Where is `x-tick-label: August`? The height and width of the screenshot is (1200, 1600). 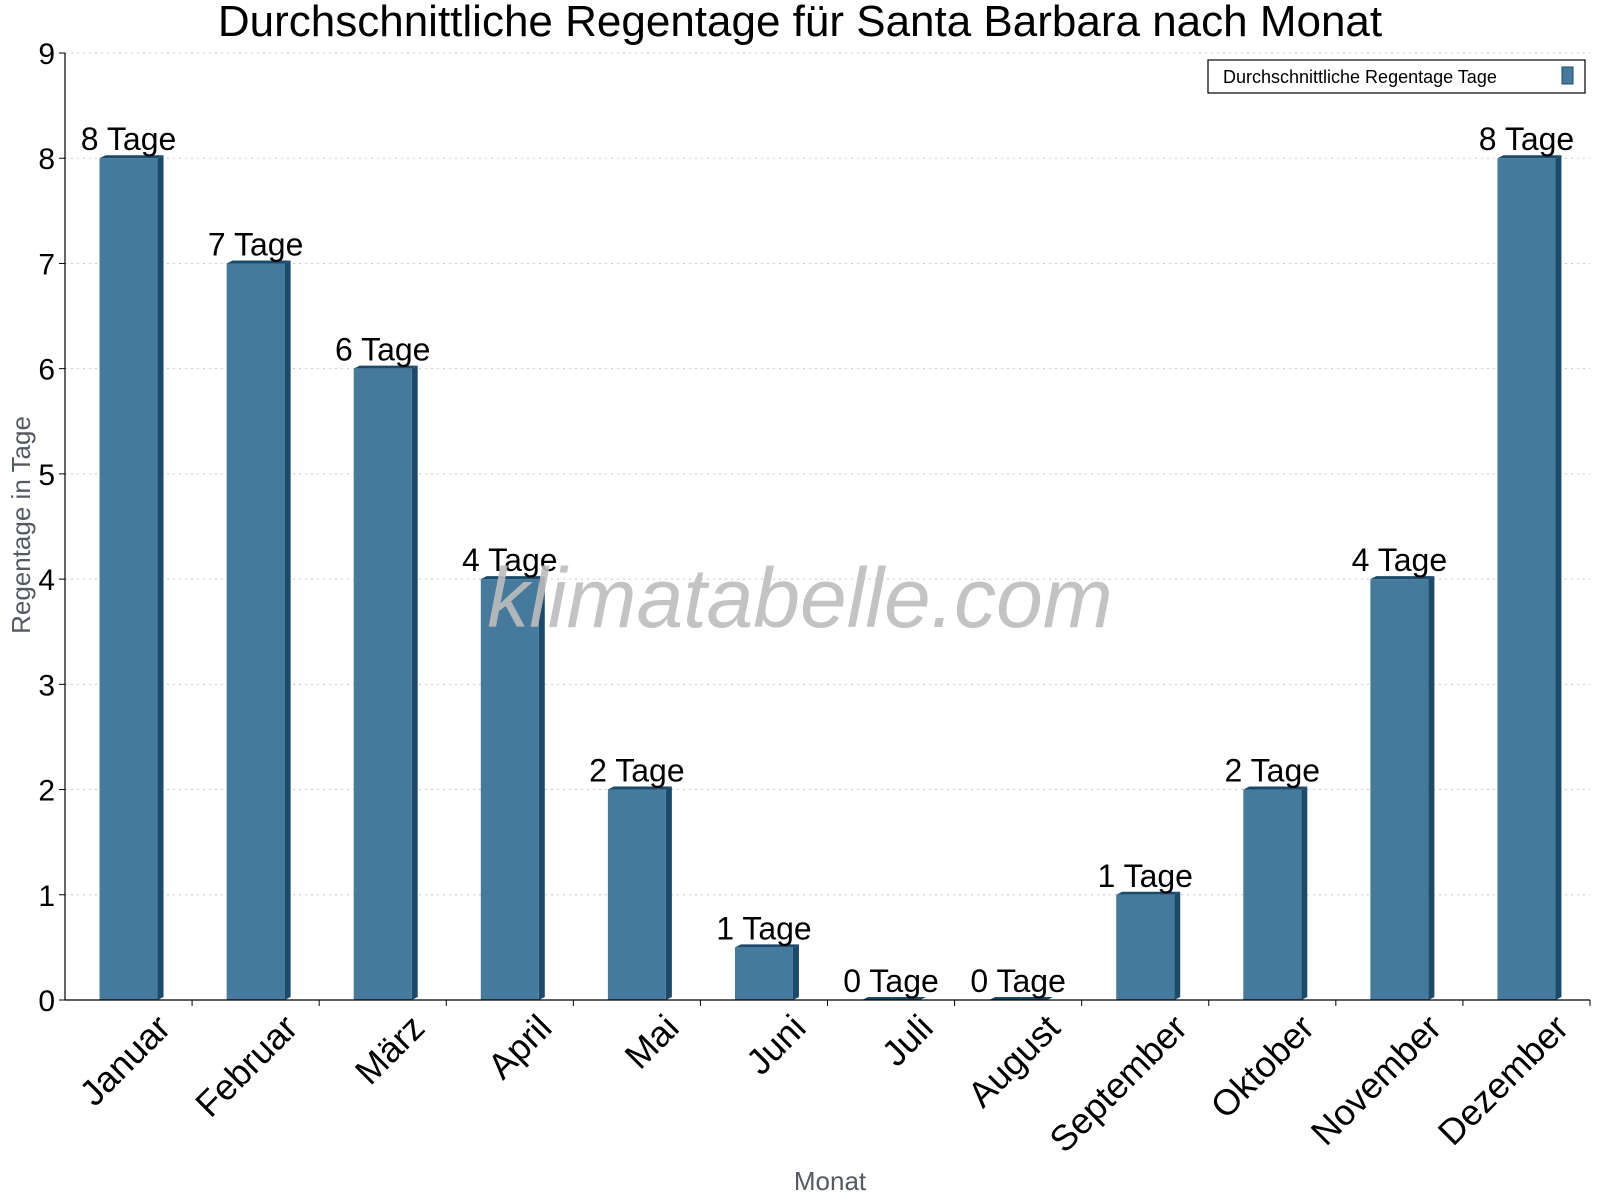
x-tick-label: August is located at coordinates (1014, 1061).